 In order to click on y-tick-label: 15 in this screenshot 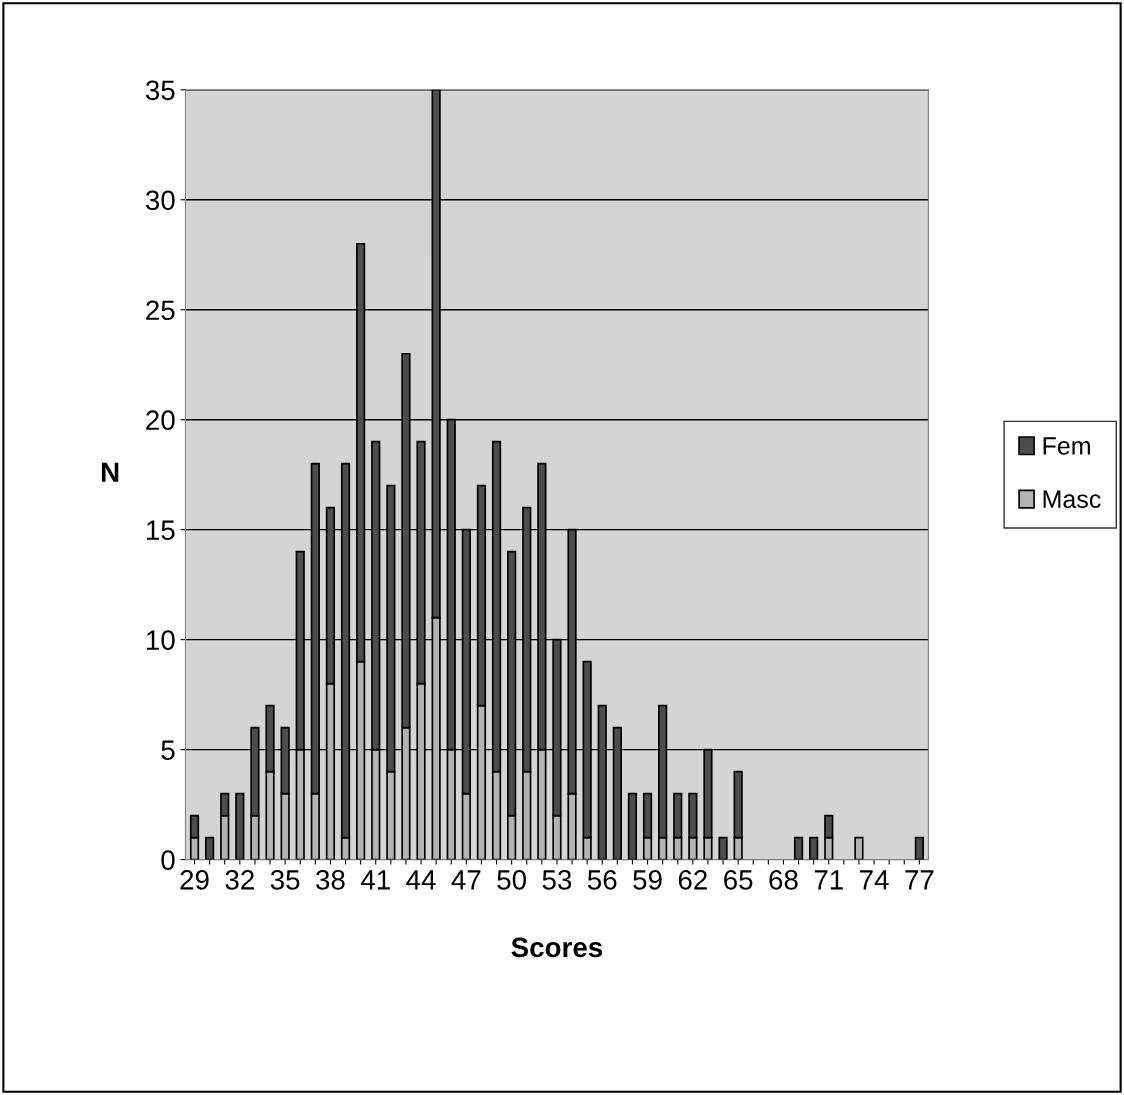, I will do `click(160, 530)`.